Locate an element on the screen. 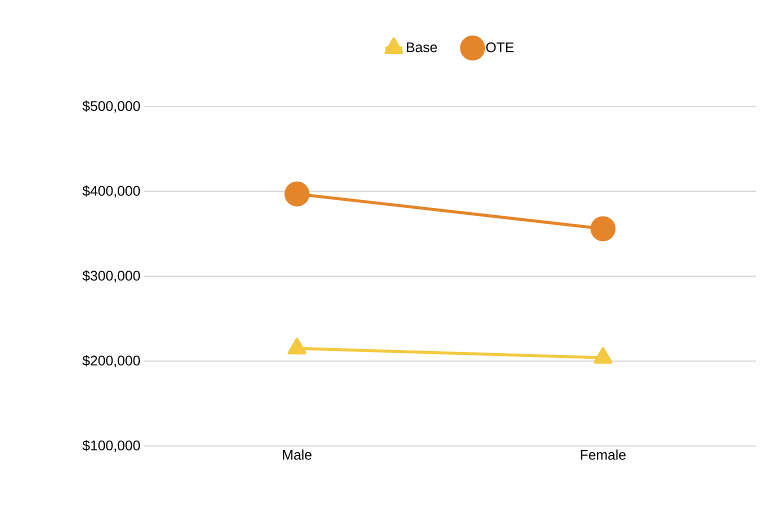 The width and height of the screenshot is (772, 514). y-tick-label: $400,000 is located at coordinates (111, 191).